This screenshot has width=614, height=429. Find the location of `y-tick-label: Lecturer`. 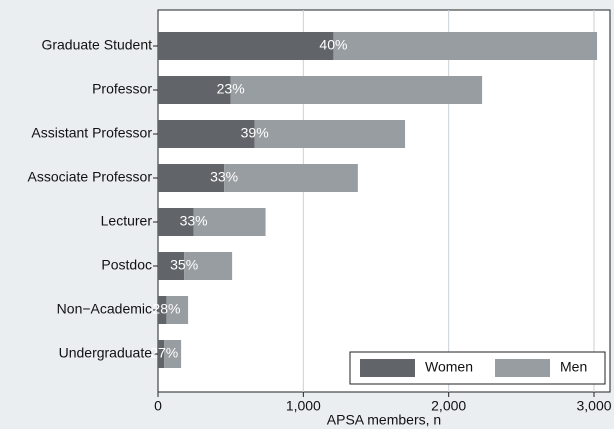

y-tick-label: Lecturer is located at coordinates (127, 221).